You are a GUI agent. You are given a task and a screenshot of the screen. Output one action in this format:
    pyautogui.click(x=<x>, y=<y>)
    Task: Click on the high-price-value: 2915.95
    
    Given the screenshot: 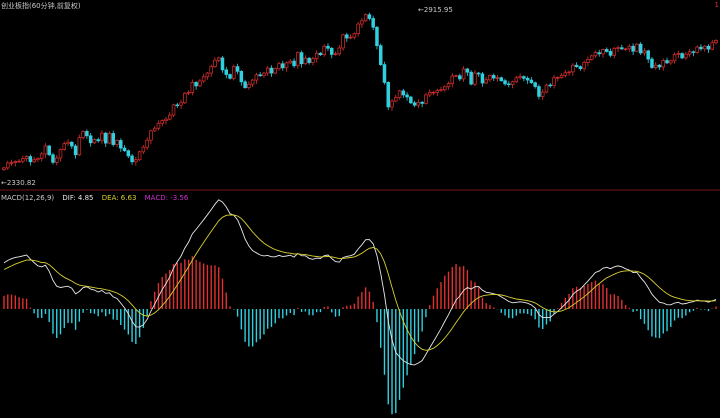 What is the action you would take?
    pyautogui.click(x=438, y=10)
    